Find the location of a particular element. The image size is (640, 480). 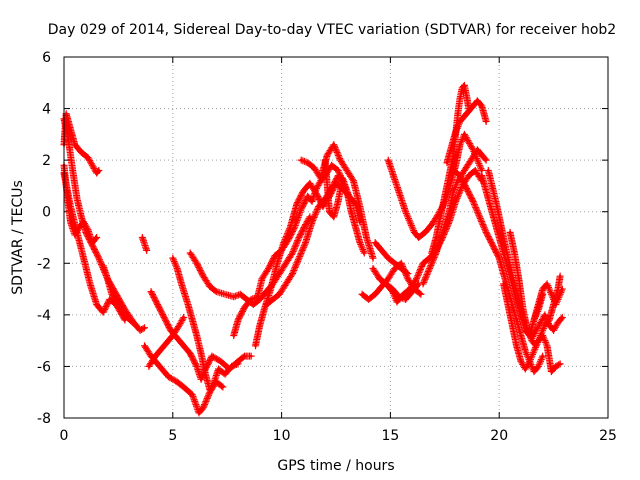

y-tick-label: 0 is located at coordinates (46, 213).